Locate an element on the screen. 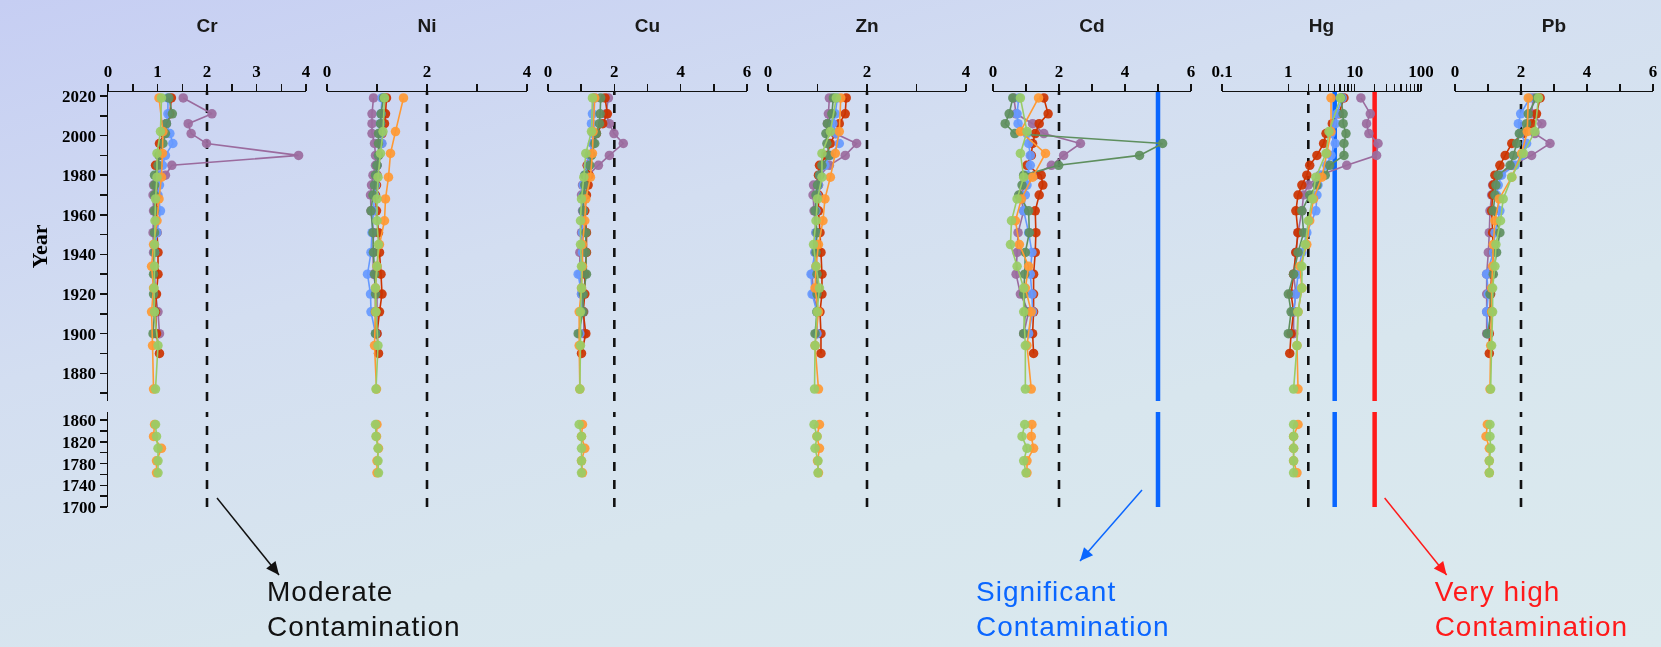 The width and height of the screenshot is (1661, 647). chart-title: Zn is located at coordinates (867, 25).